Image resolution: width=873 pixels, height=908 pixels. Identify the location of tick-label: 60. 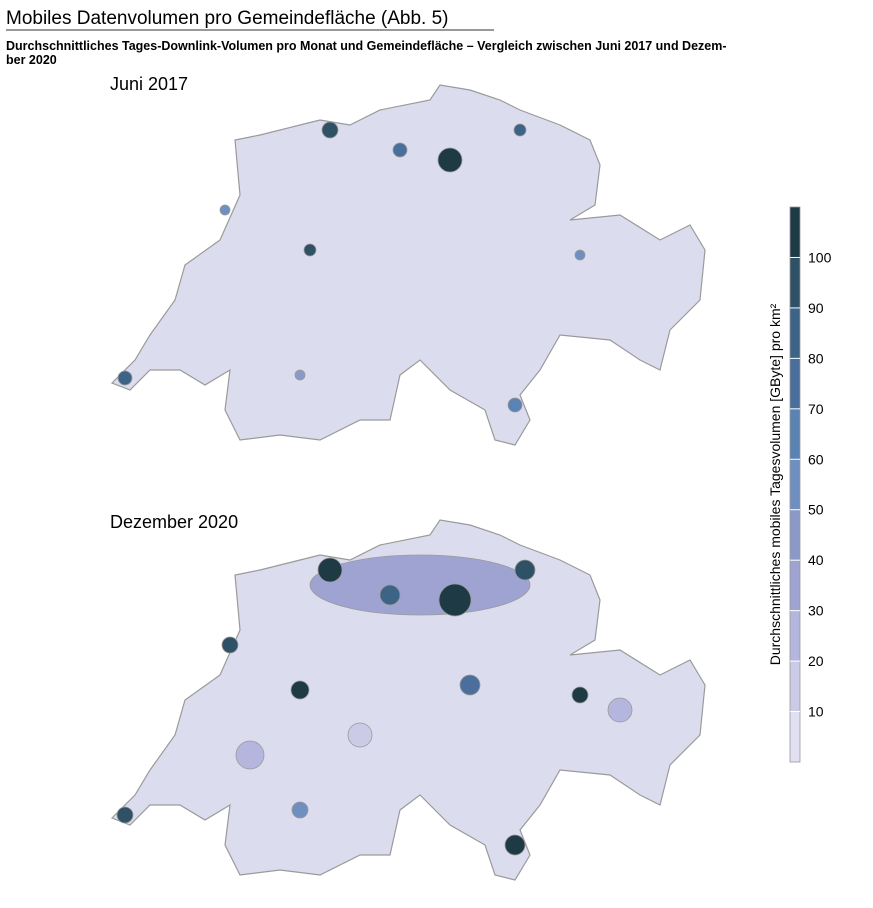
(816, 459).